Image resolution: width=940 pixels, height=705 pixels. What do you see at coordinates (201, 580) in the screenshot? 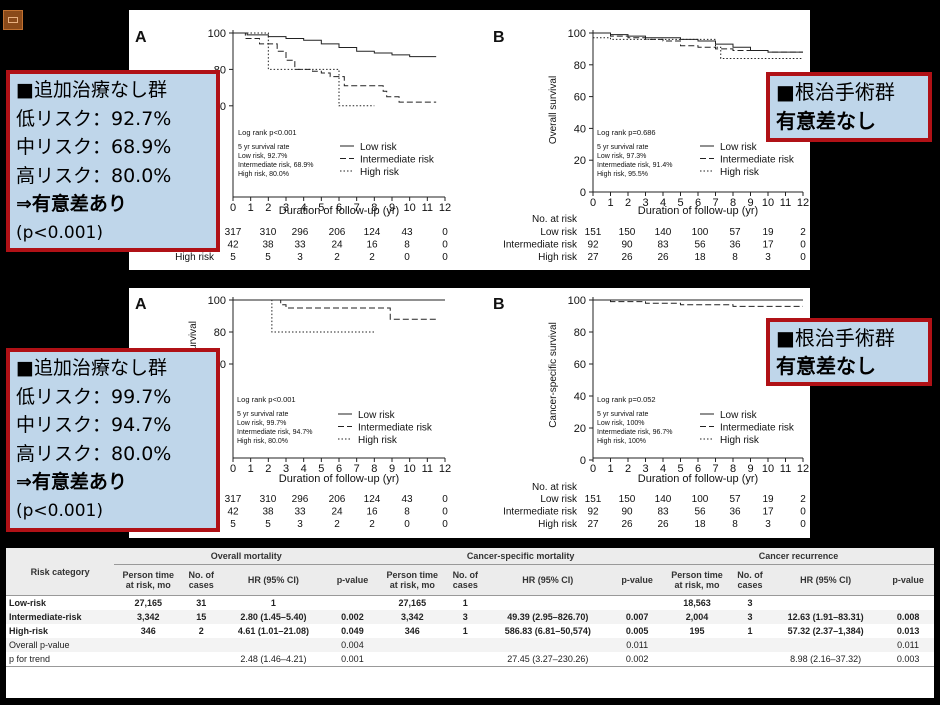
I see `col-header: No. of cases` at bounding box center [201, 580].